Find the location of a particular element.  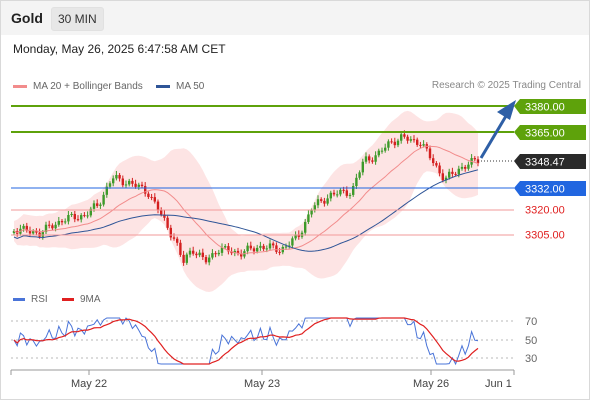

legend-ma20-bollinger: MA 20 + Bollinger Bands is located at coordinates (78, 86).